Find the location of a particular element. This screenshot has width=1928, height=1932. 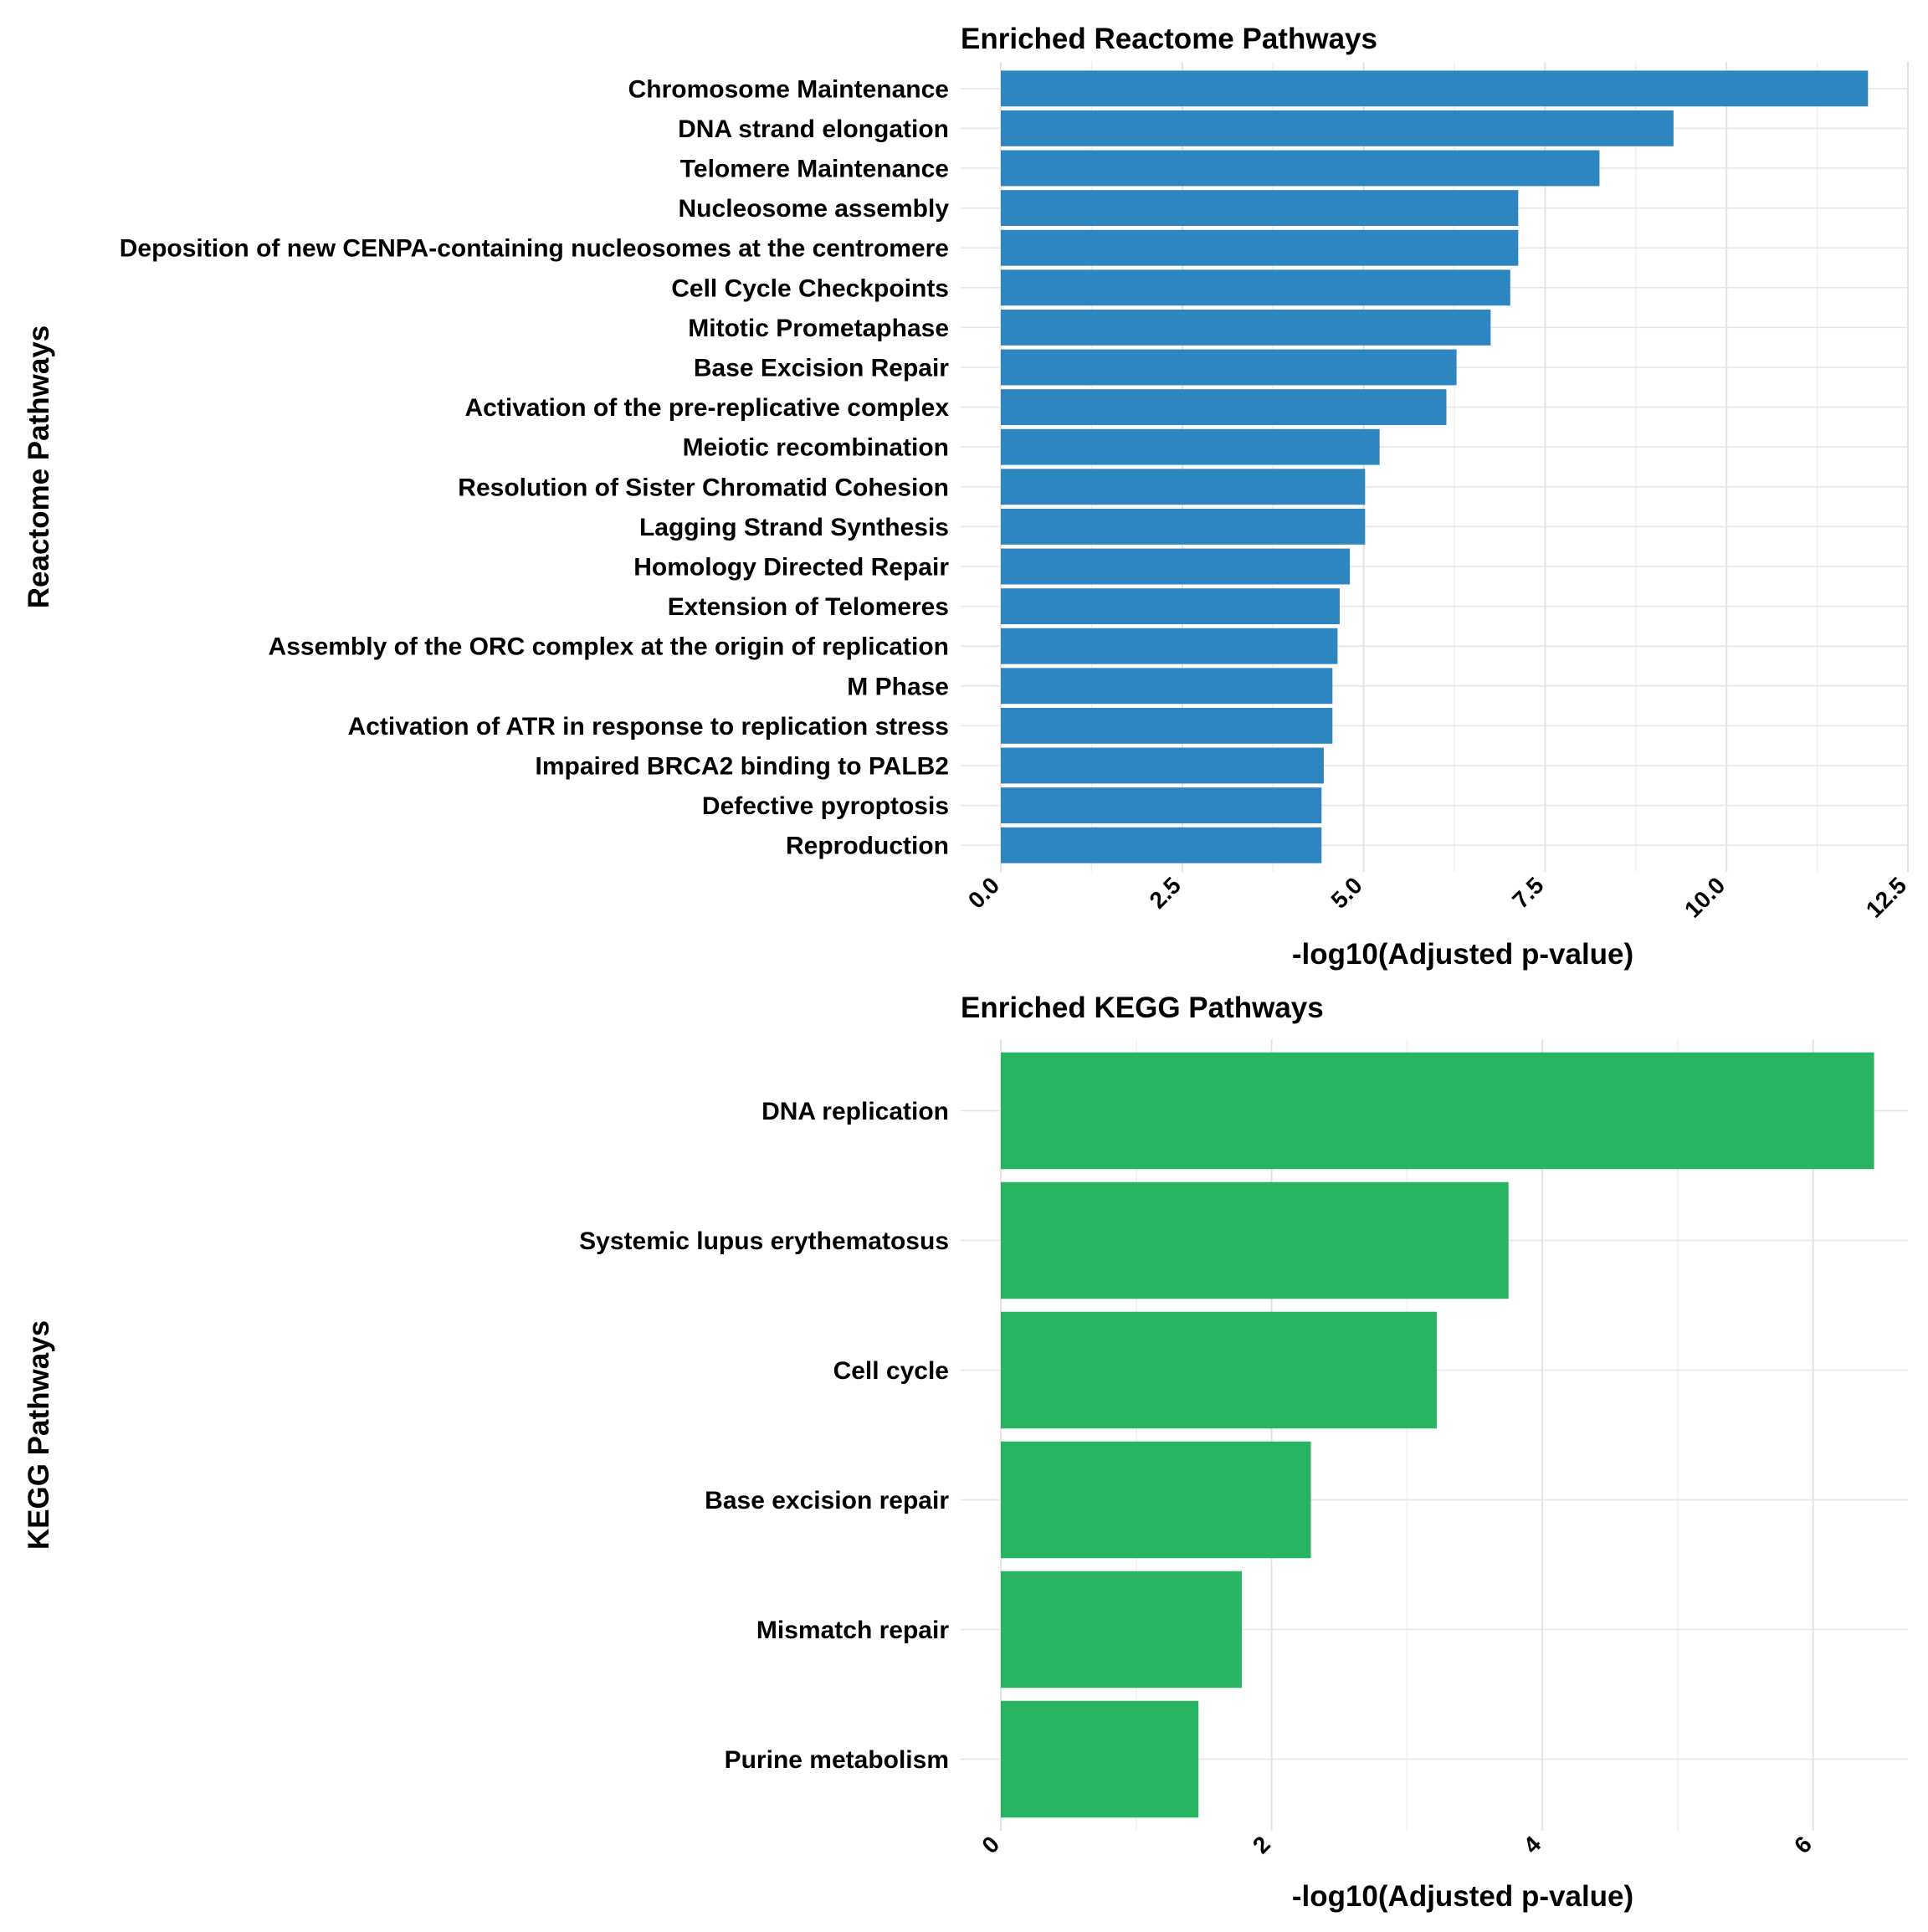

reactome-category-label: Lagging Strand Synthesis is located at coordinates (794, 527).